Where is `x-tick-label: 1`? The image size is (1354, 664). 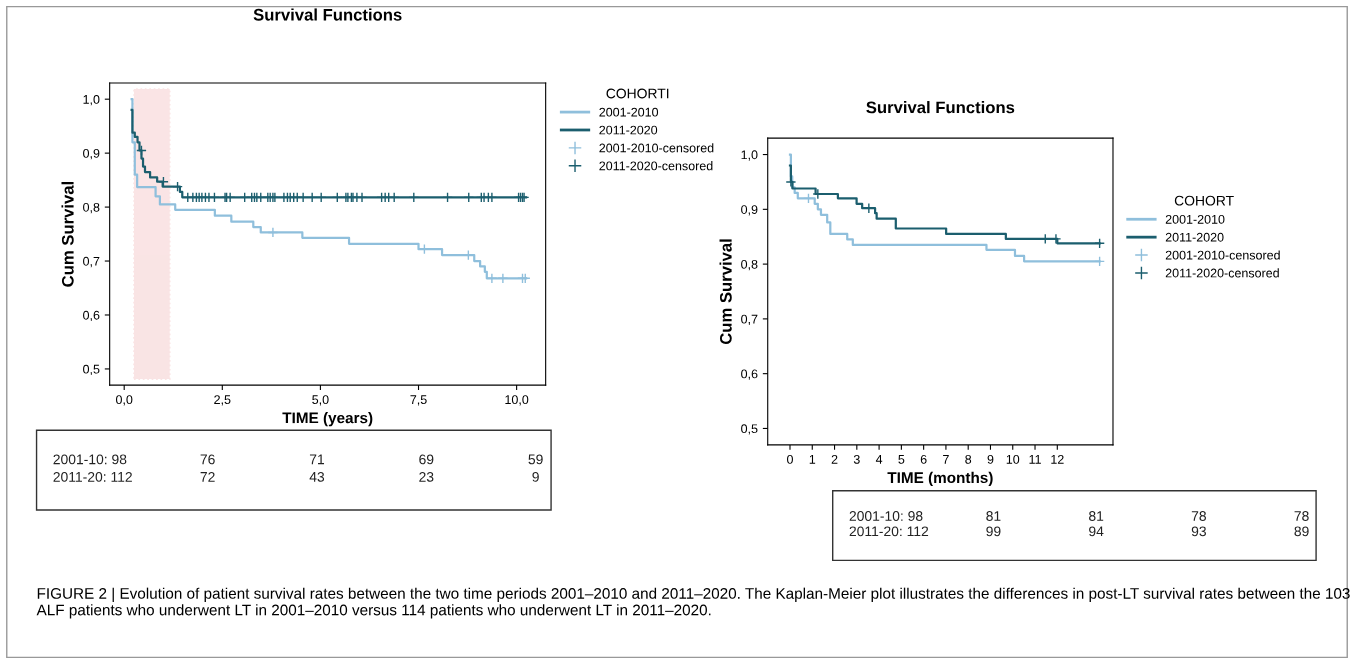 x-tick-label: 1 is located at coordinates (812, 459).